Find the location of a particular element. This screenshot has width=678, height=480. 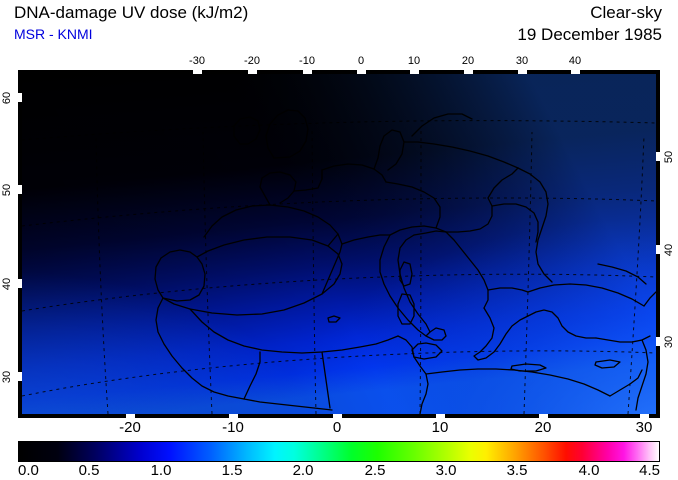

right-tick-label: 30 is located at coordinates (669, 342).